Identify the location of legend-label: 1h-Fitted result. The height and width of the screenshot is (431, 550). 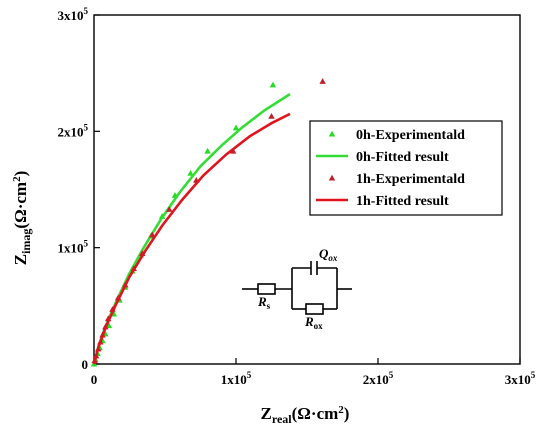
(402, 201).